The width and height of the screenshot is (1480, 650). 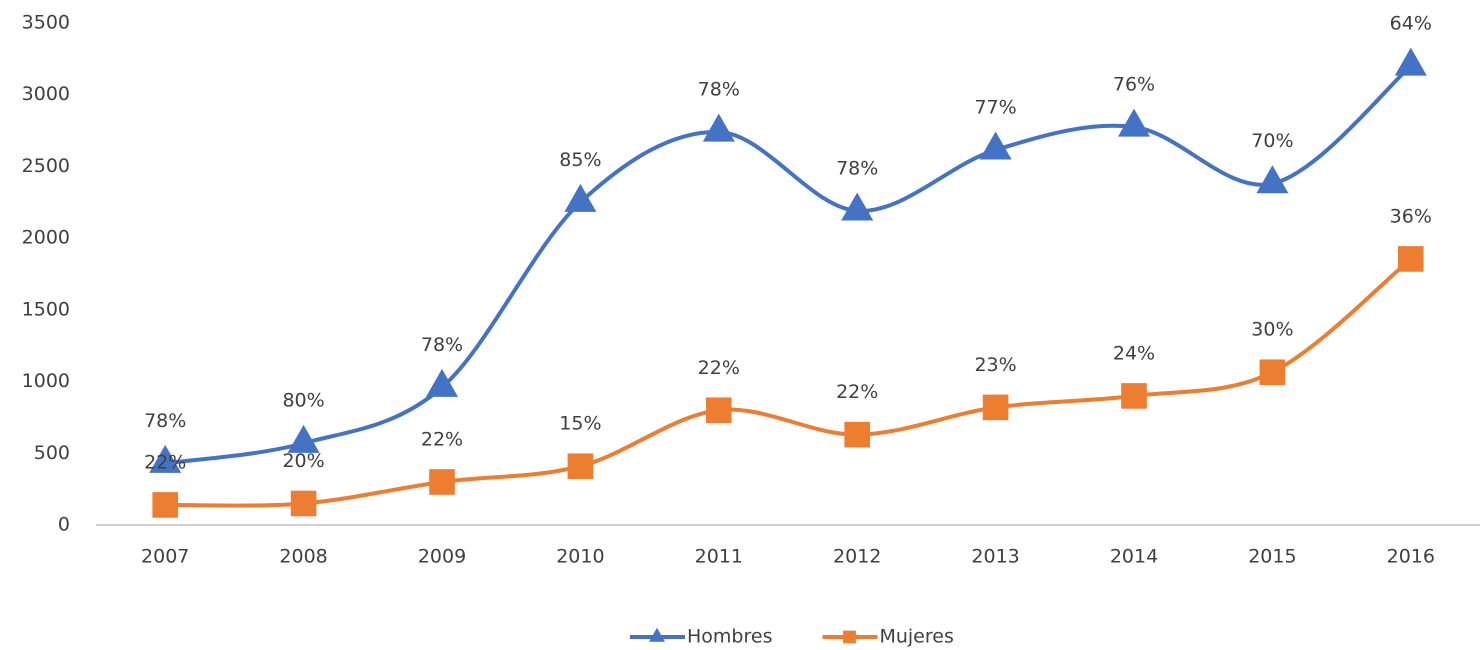 What do you see at coordinates (165, 557) in the screenshot?
I see `x-tick-label: 2007` at bounding box center [165, 557].